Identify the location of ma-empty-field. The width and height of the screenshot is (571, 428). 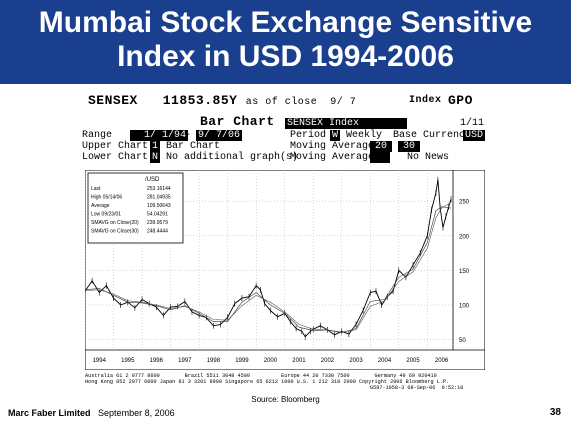
(380, 157).